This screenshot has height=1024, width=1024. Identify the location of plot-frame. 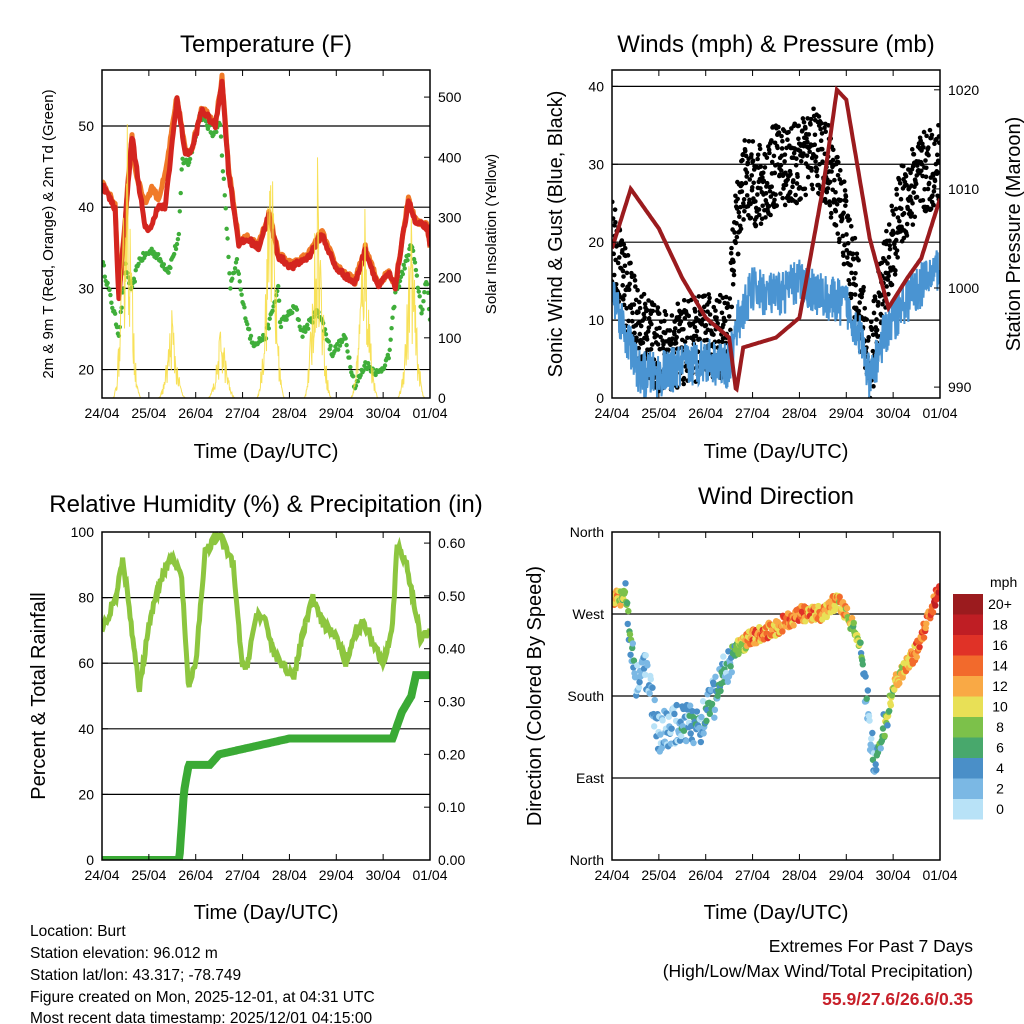
(776, 234).